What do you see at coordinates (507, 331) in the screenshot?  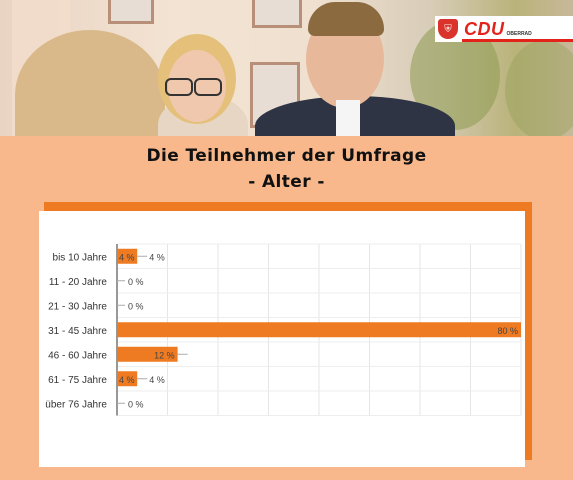 I see `data-label: 80 %` at bounding box center [507, 331].